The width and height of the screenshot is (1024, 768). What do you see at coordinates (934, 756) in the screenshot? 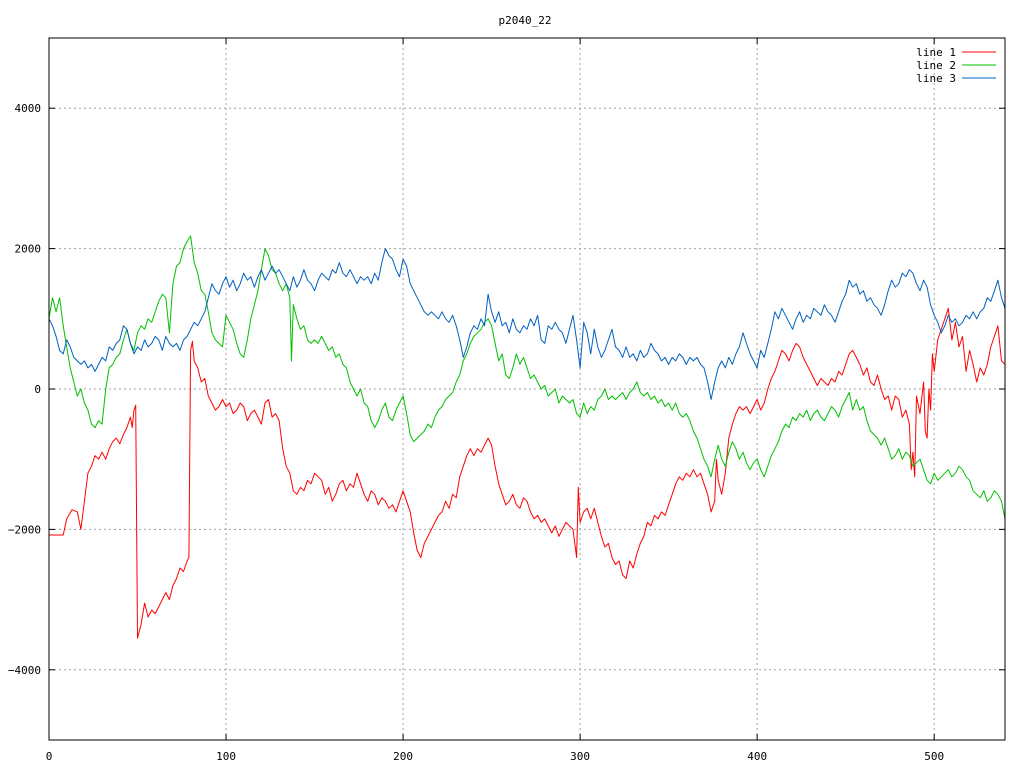
I see `x-tick-label: 500` at bounding box center [934, 756].